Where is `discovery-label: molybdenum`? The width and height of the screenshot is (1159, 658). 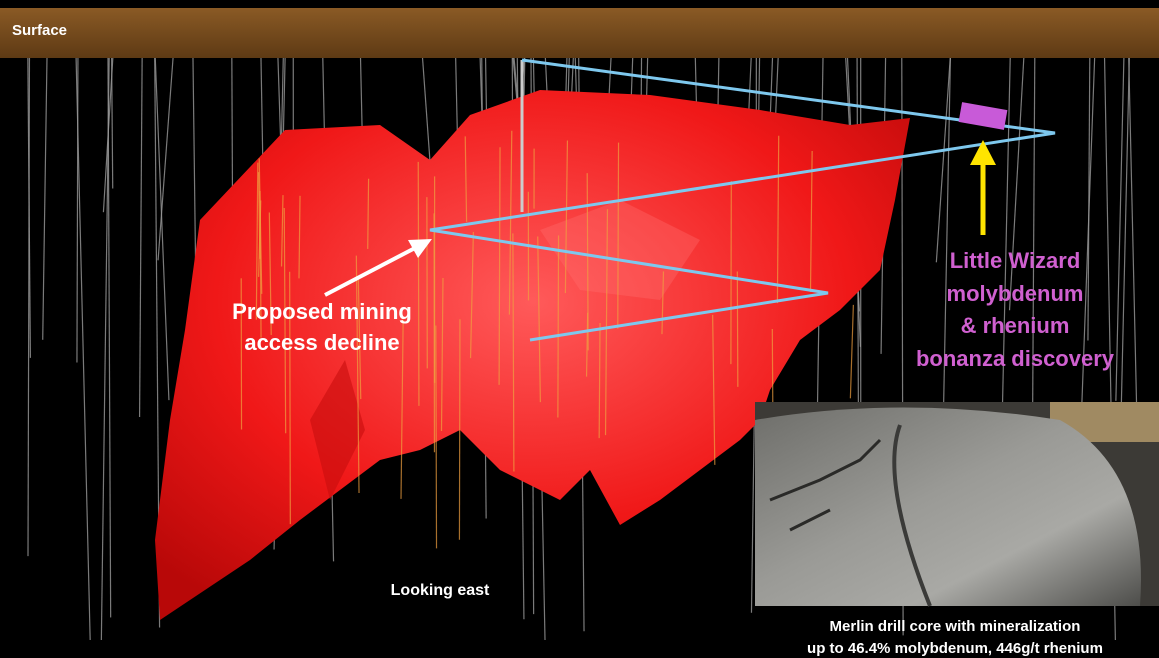 discovery-label: molybdenum is located at coordinates (1015, 293).